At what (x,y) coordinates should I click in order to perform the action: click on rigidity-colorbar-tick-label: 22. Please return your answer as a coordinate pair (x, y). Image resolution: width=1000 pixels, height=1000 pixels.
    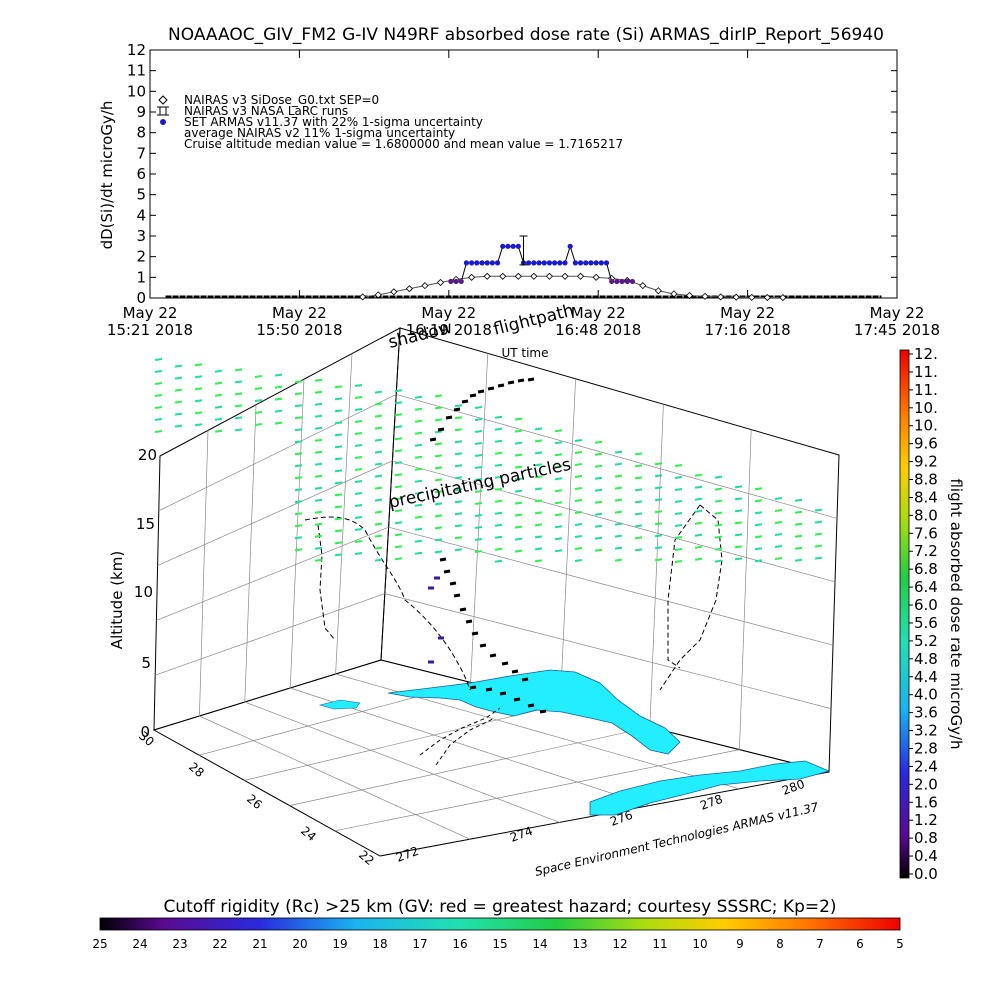
    Looking at the image, I should click on (219, 944).